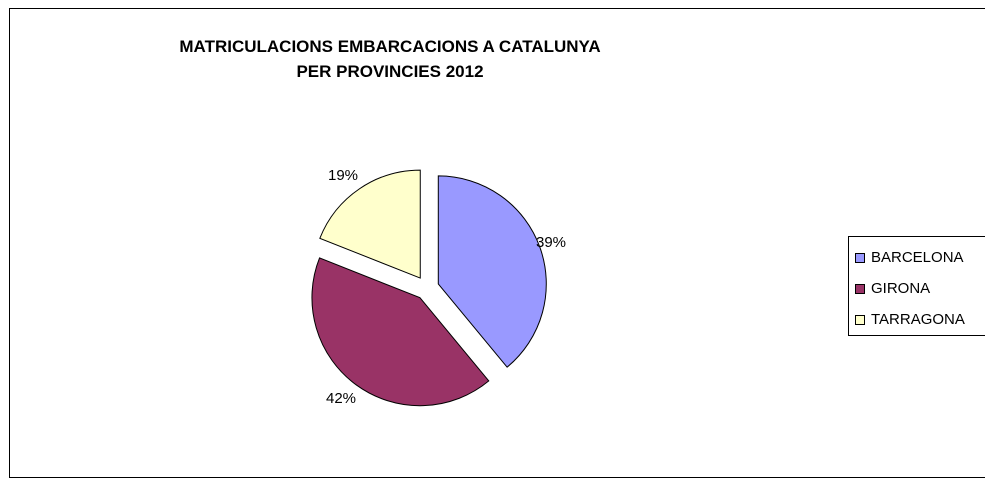 This screenshot has height=478, width=985. What do you see at coordinates (400, 332) in the screenshot?
I see `pie-slice-girona` at bounding box center [400, 332].